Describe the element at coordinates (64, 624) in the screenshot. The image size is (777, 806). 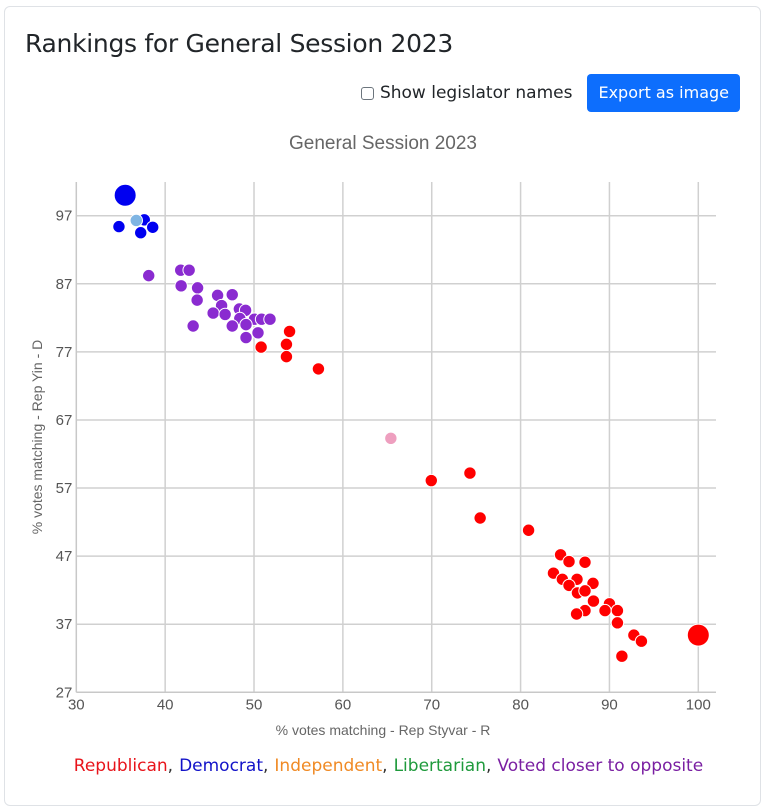
I see `y-tick-label: 37` at that location.